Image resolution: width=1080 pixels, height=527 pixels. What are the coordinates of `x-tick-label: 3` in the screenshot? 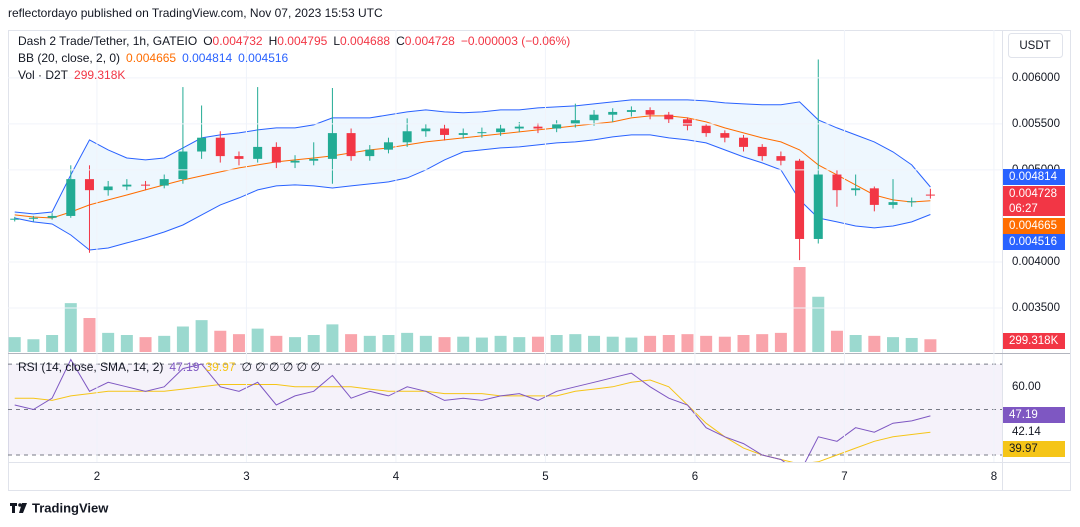 It's located at (246, 477).